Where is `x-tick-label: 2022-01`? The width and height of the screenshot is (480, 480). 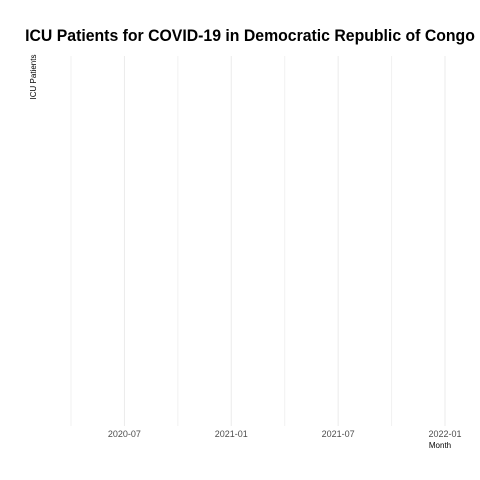
x-tick-label: 2022-01 is located at coordinates (444, 434).